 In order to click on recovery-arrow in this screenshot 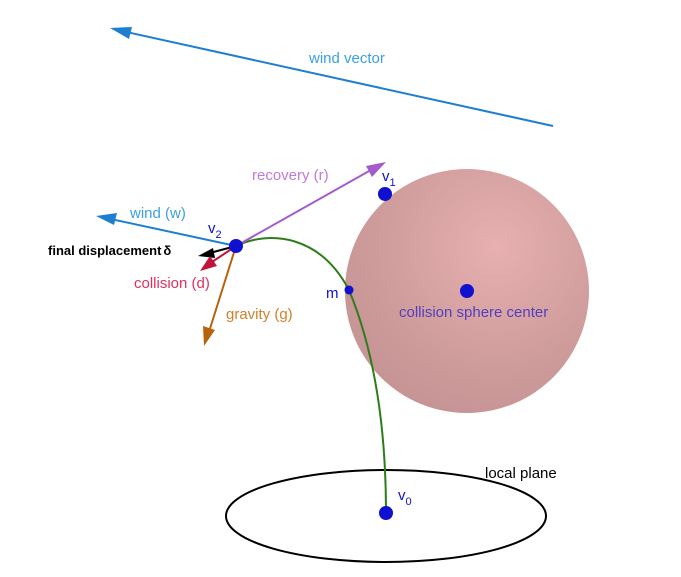, I will do `click(310, 204)`.